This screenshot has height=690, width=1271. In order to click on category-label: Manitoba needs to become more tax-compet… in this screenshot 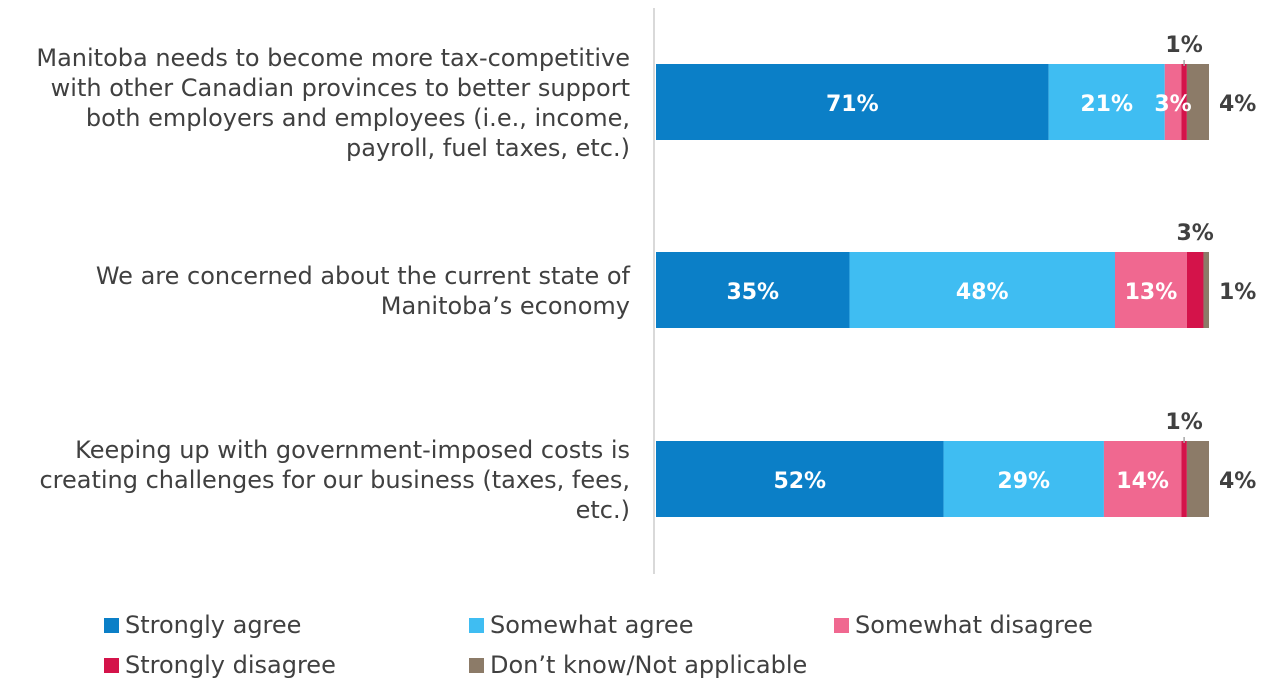, I will do `click(333, 103)`.